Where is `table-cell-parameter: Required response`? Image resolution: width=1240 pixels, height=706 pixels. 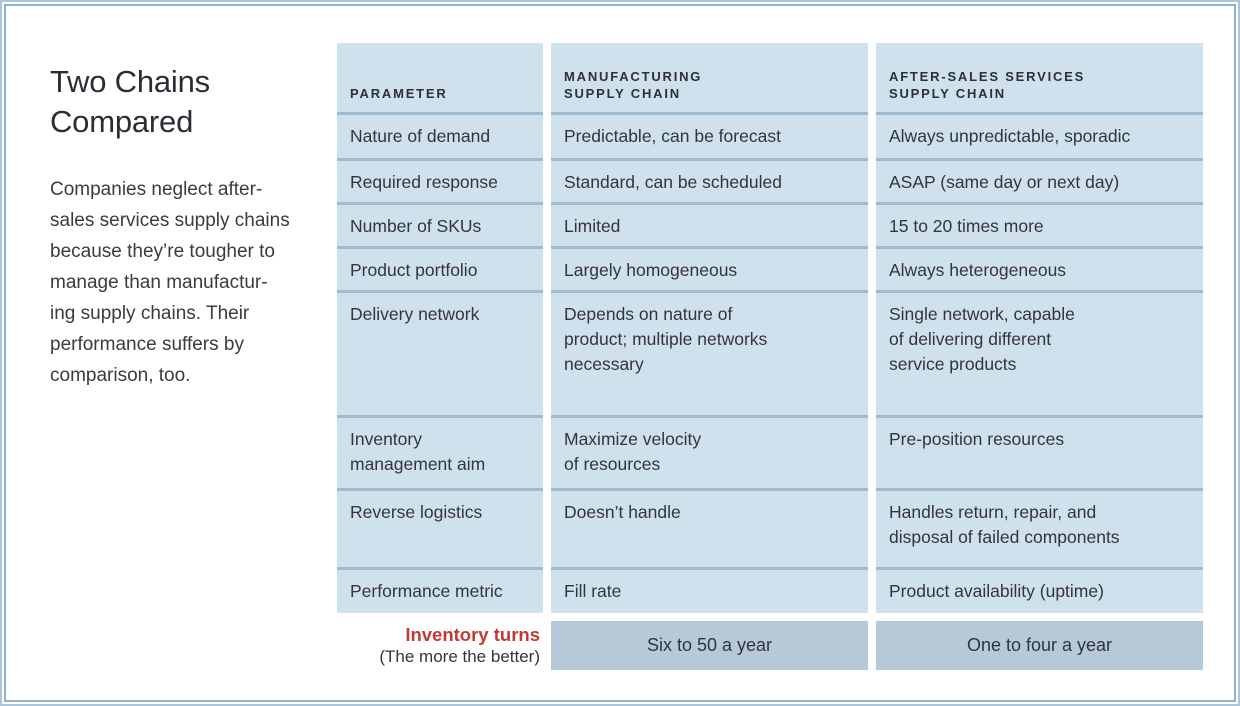 table-cell-parameter: Required response is located at coordinates (440, 180).